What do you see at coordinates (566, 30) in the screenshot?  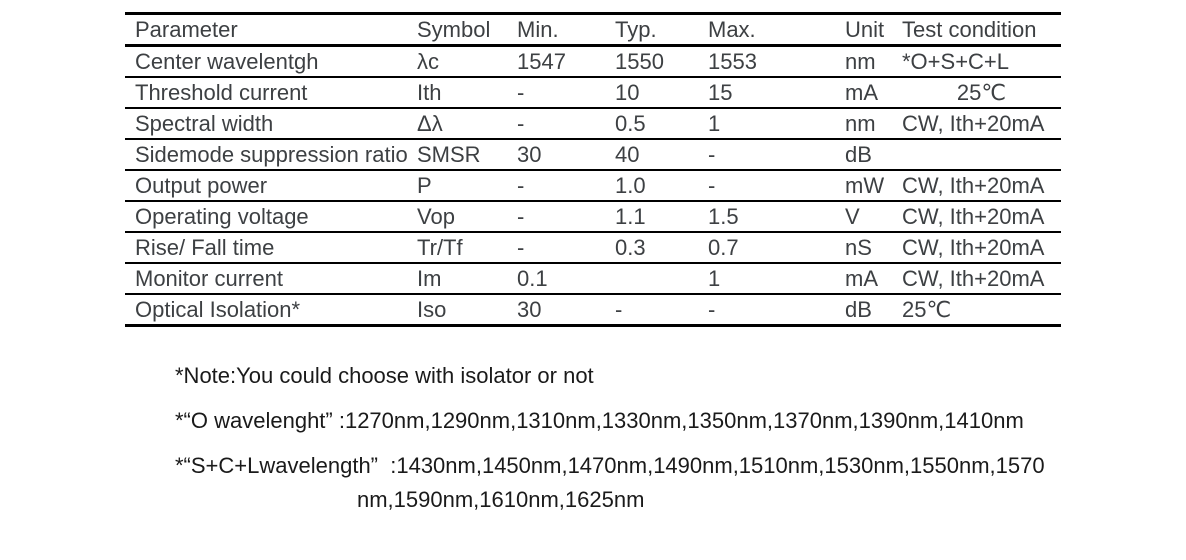 I see `column-header-min: Min.` at bounding box center [566, 30].